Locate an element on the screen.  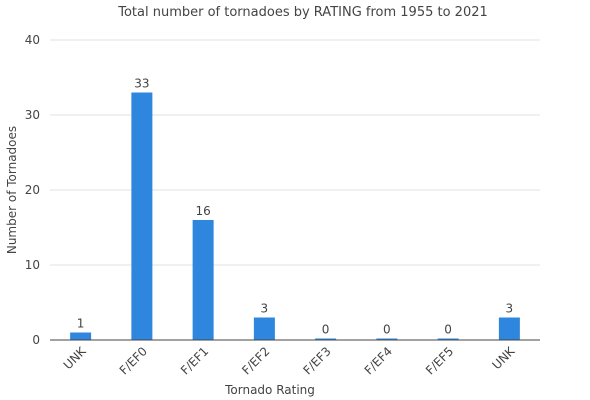
data-label: 1 is located at coordinates (81, 324).